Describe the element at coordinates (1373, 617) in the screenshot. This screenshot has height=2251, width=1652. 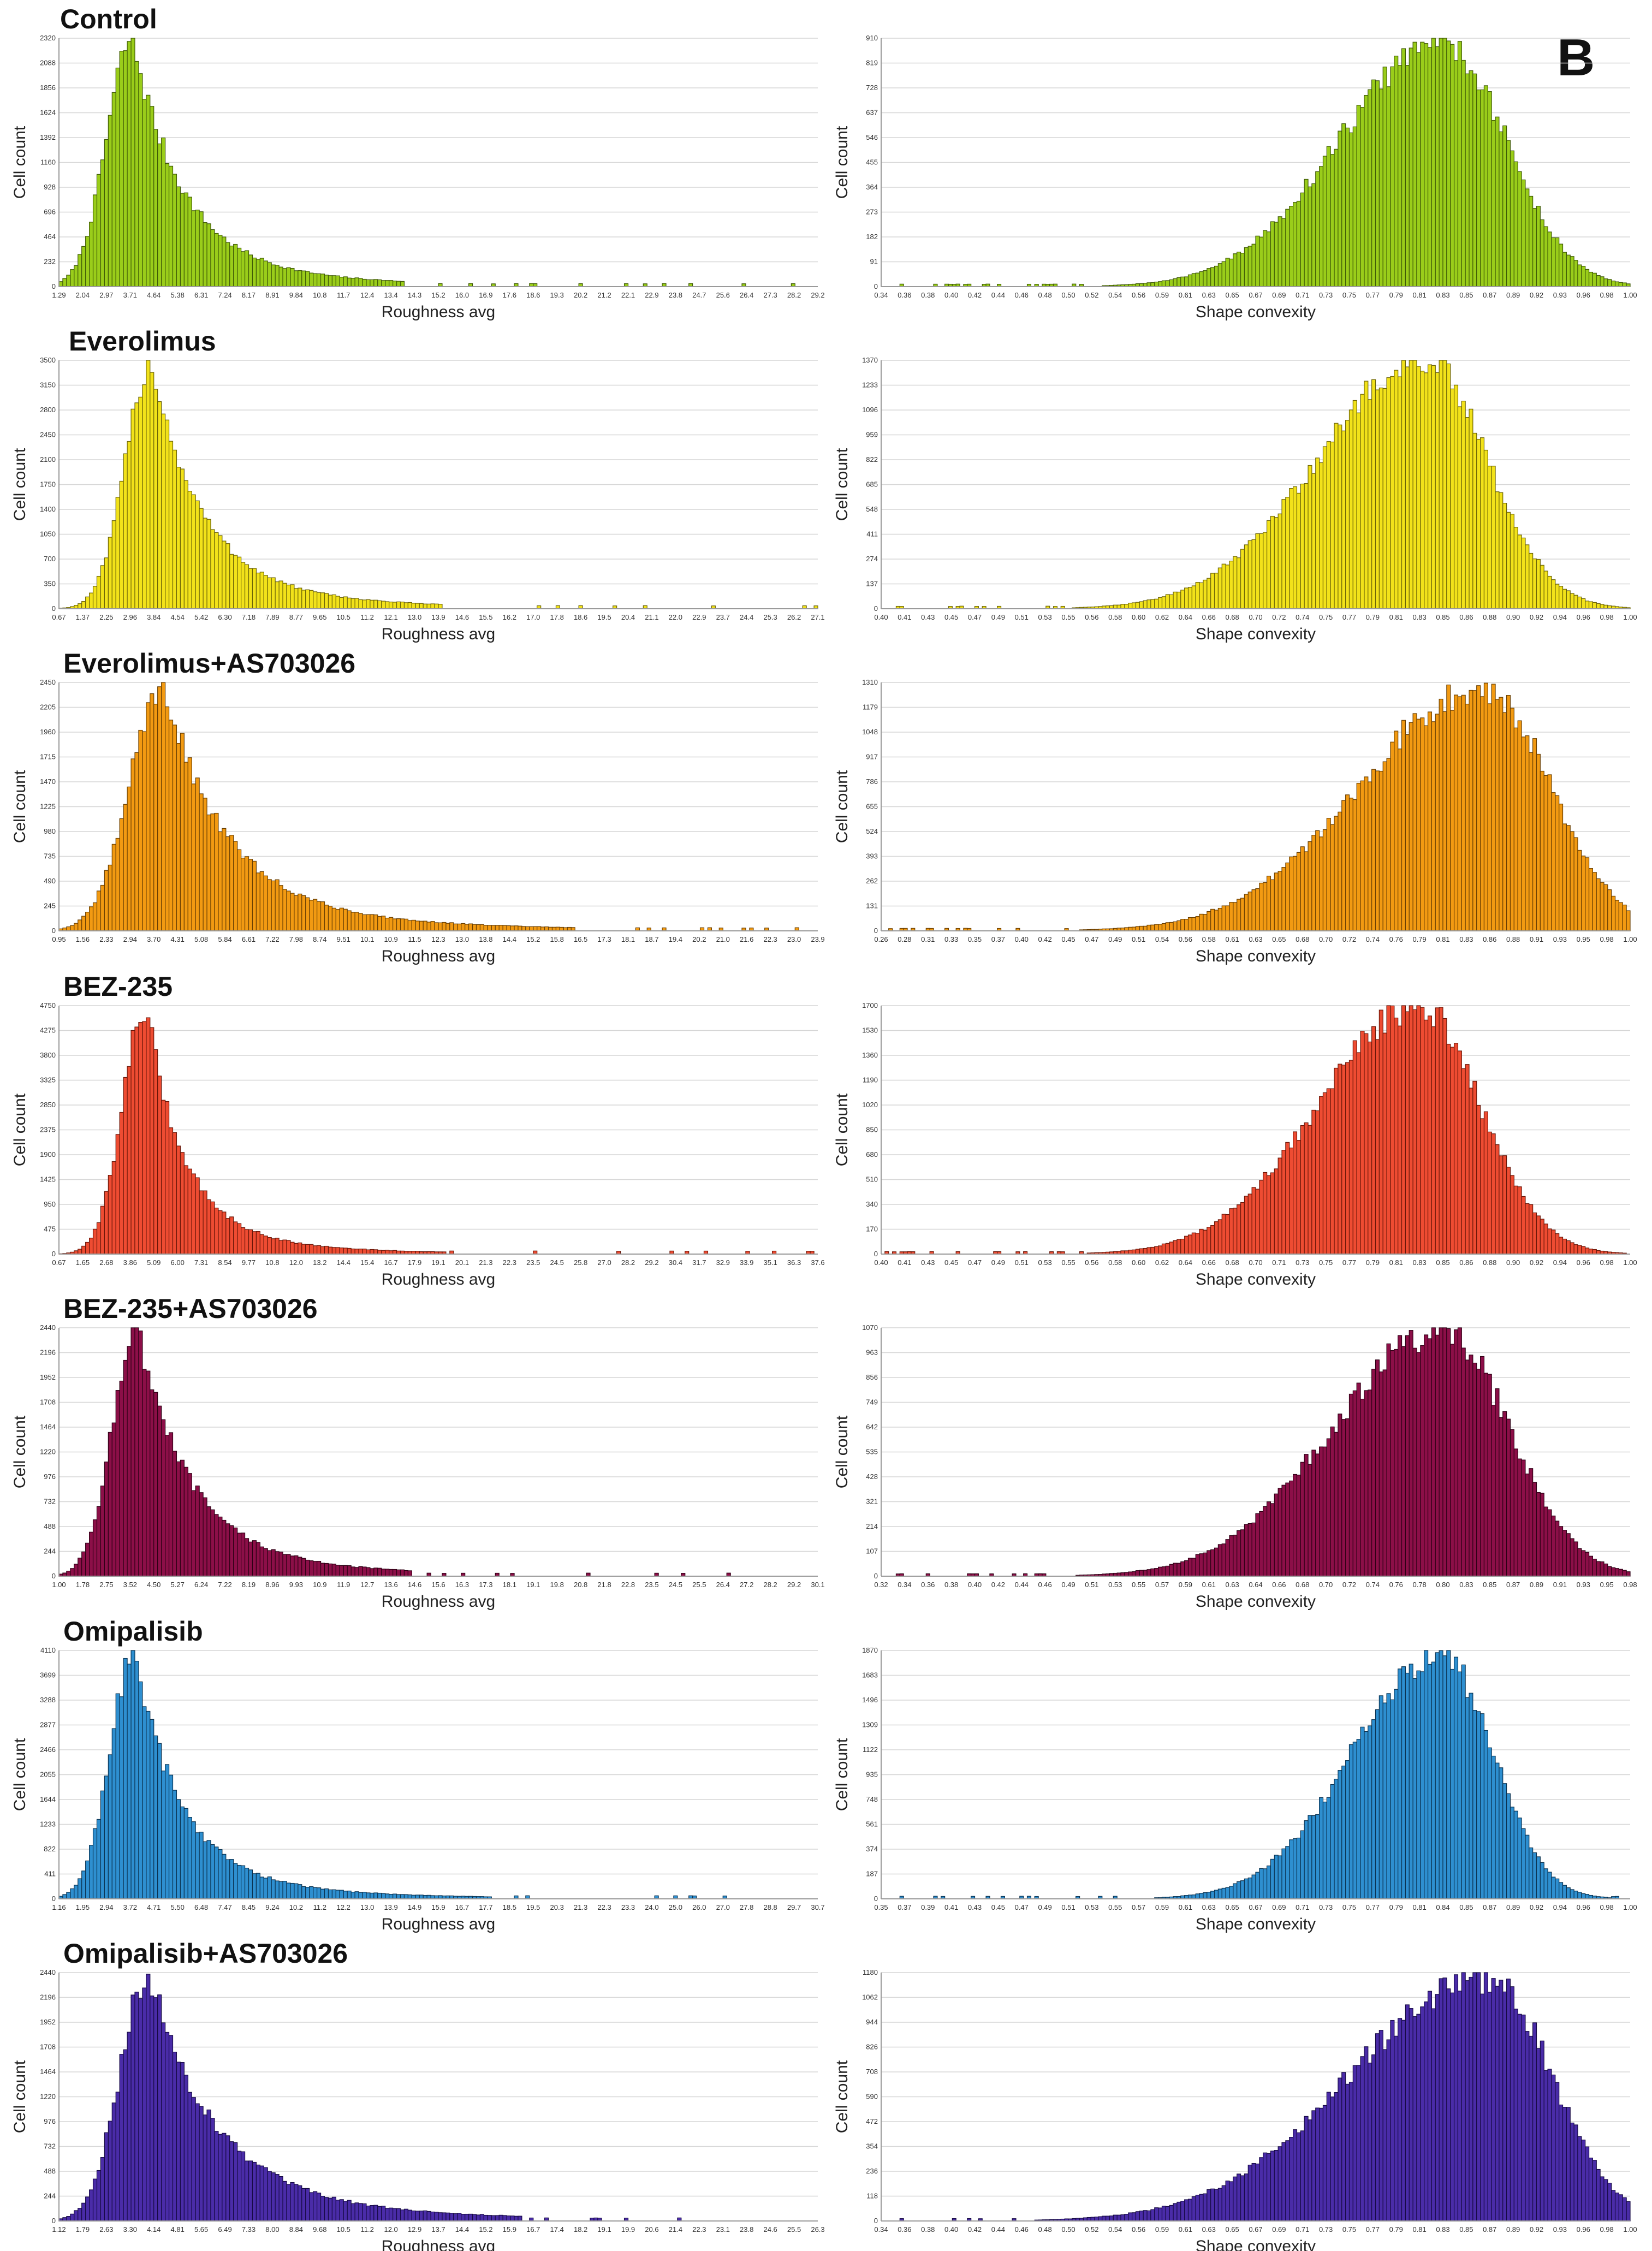
I see `x-tick-label: 0.79` at that location.